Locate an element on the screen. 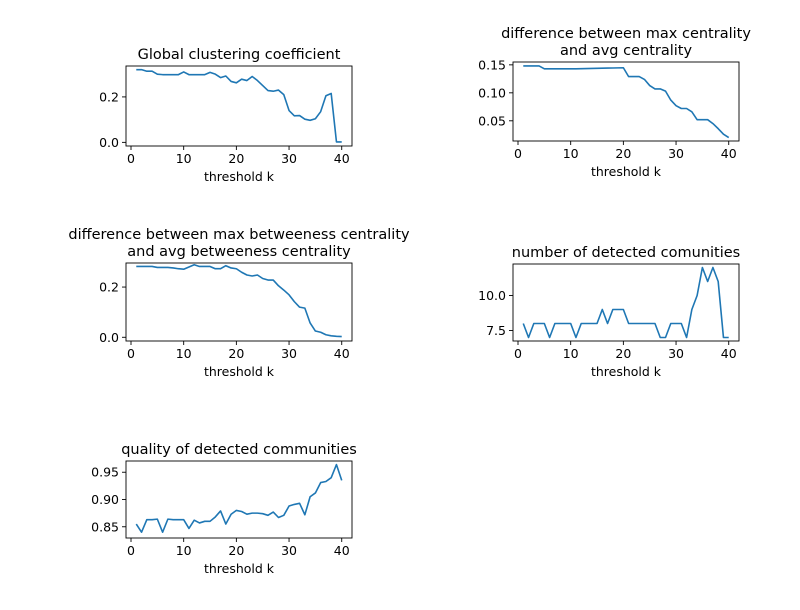 The width and height of the screenshot is (800, 610). chart-title: number of detected comunities is located at coordinates (626, 253).